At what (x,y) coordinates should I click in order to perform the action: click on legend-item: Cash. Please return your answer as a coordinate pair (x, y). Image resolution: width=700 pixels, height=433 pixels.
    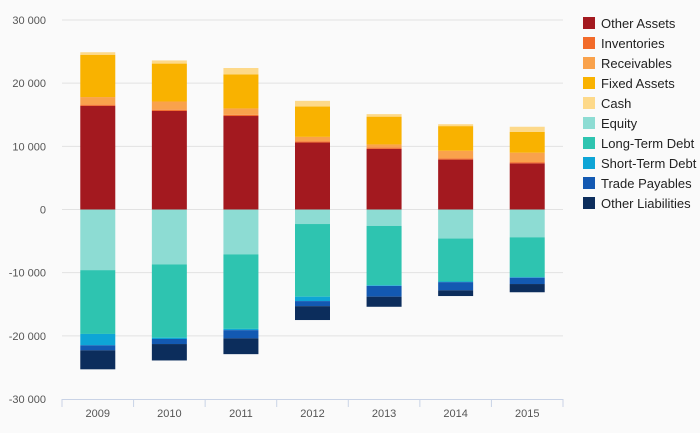
    Looking at the image, I should click on (607, 103).